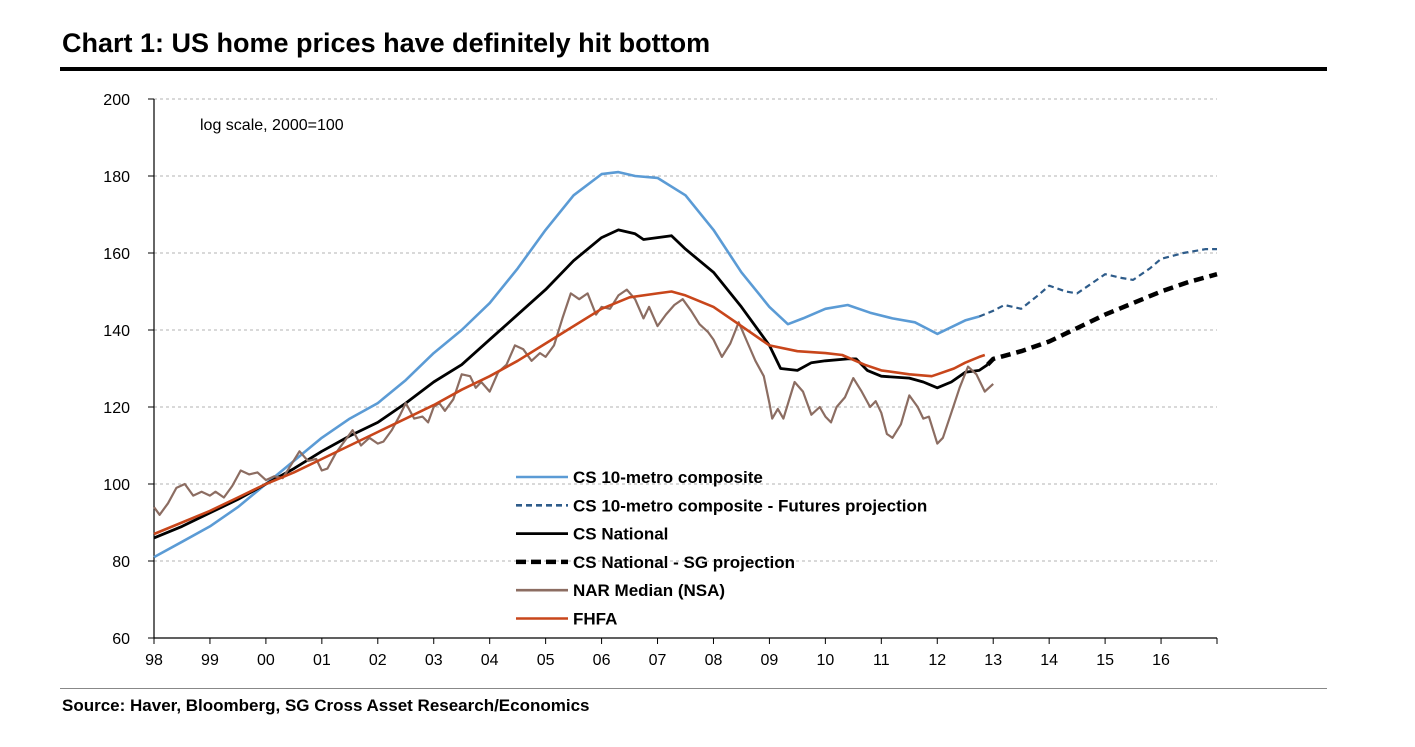 The image size is (1415, 747). Describe the element at coordinates (266, 660) in the screenshot. I see `x-tick-label: 00` at that location.